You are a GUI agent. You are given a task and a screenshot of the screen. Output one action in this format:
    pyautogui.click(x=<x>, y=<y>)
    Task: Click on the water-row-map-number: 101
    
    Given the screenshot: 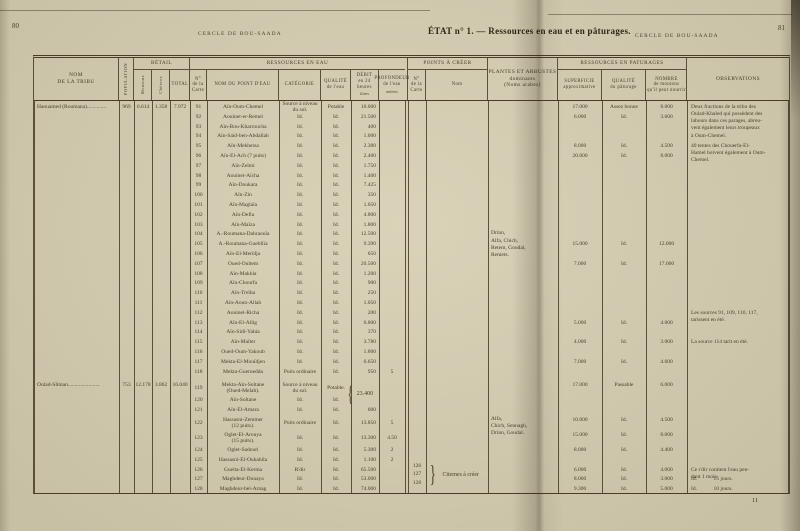 What is the action you would take?
    pyautogui.click(x=198, y=204)
    